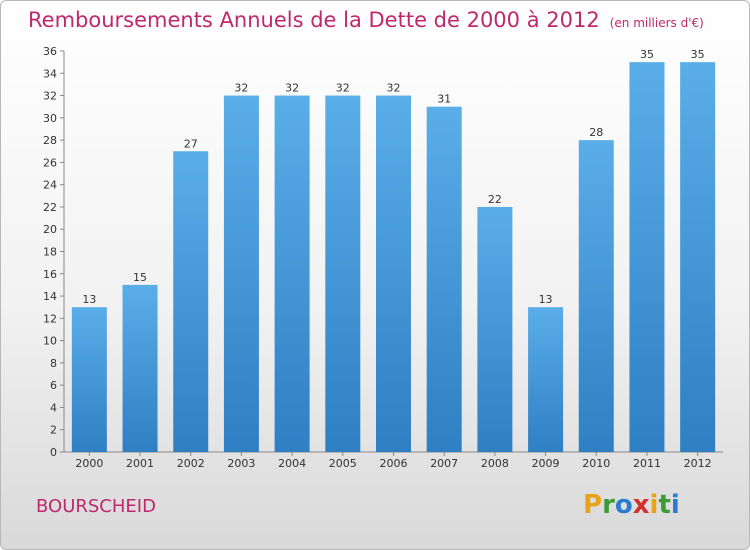 Image resolution: width=750 pixels, height=550 pixels. I want to click on x-tick-label: 2000, so click(89, 463).